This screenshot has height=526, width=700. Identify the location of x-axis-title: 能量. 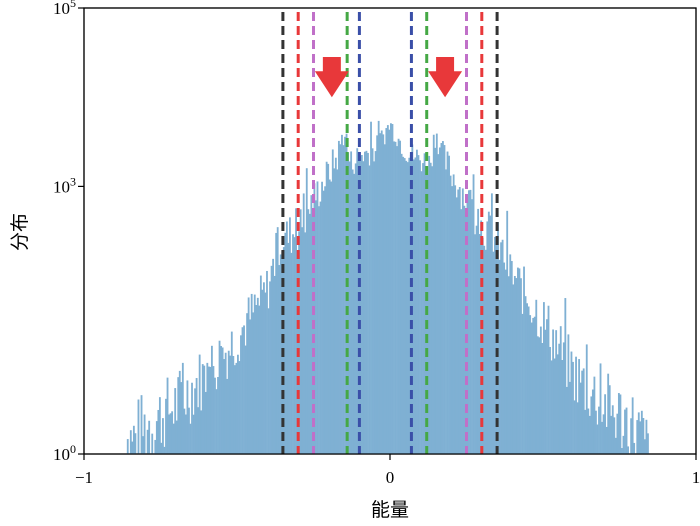
(390, 510).